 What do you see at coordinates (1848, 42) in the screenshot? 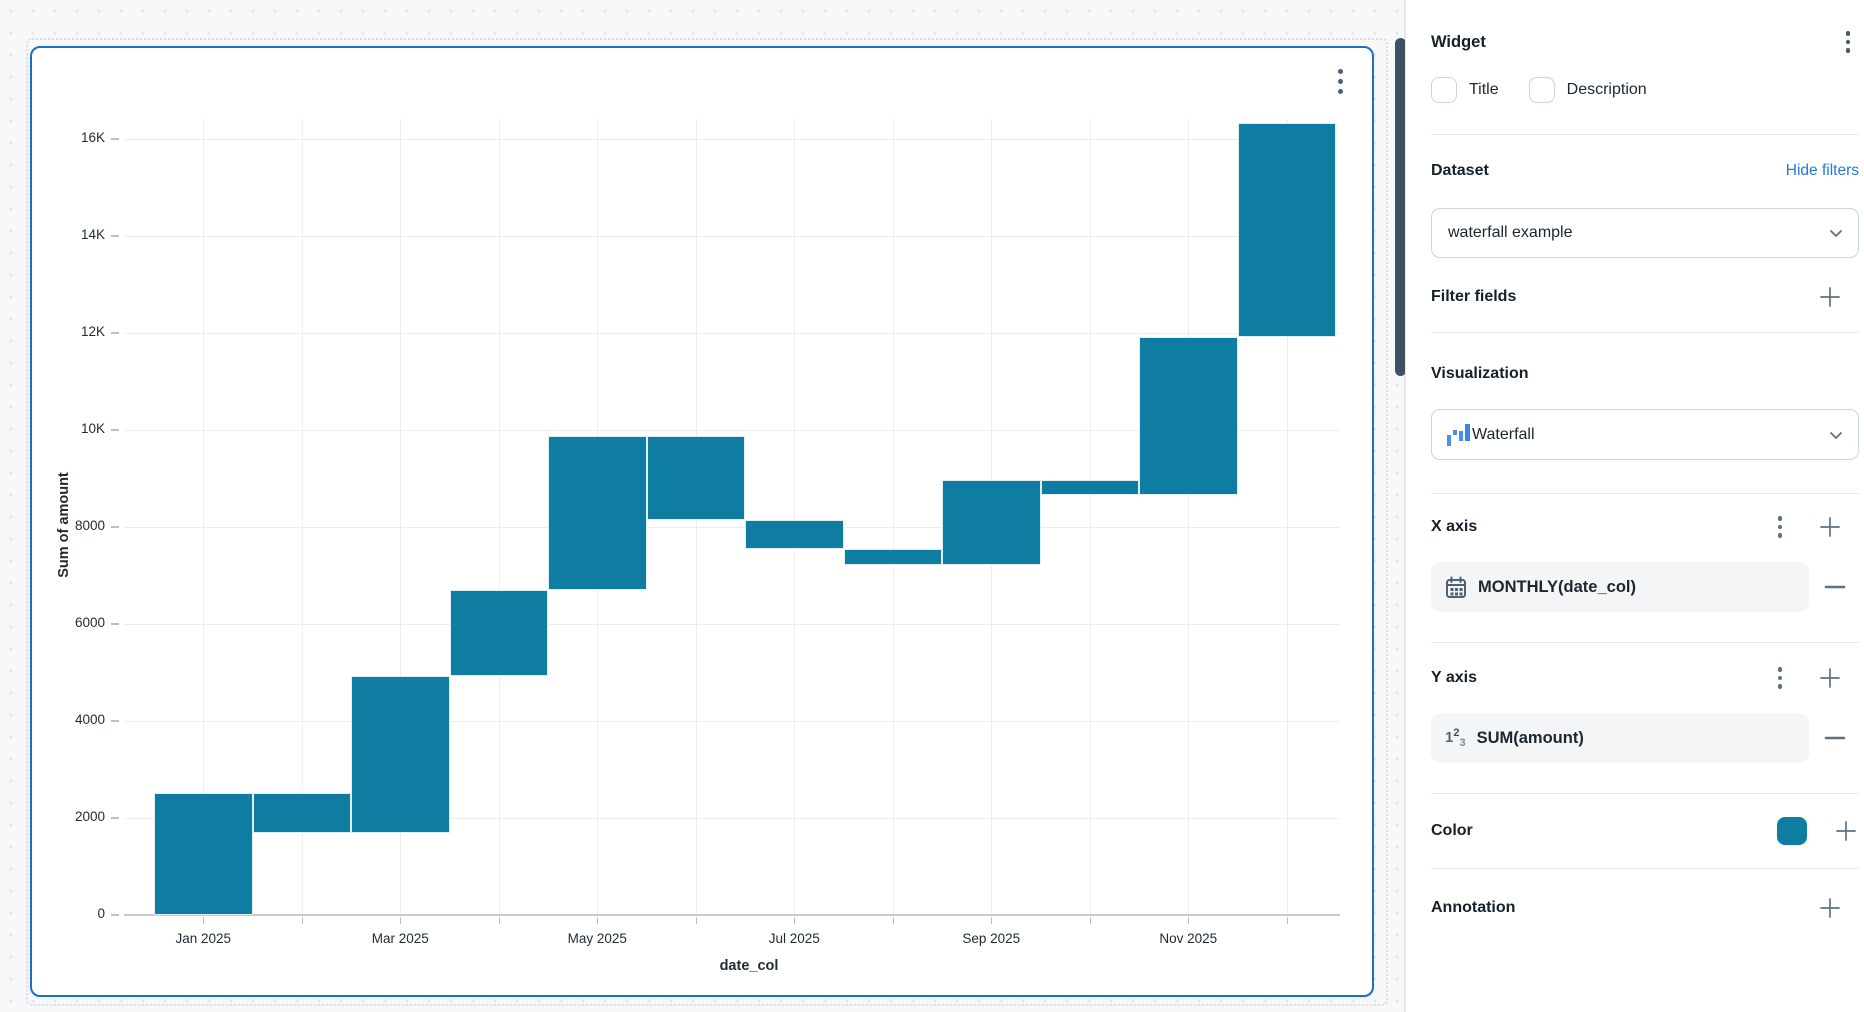
I see `widget-menu-icon` at bounding box center [1848, 42].